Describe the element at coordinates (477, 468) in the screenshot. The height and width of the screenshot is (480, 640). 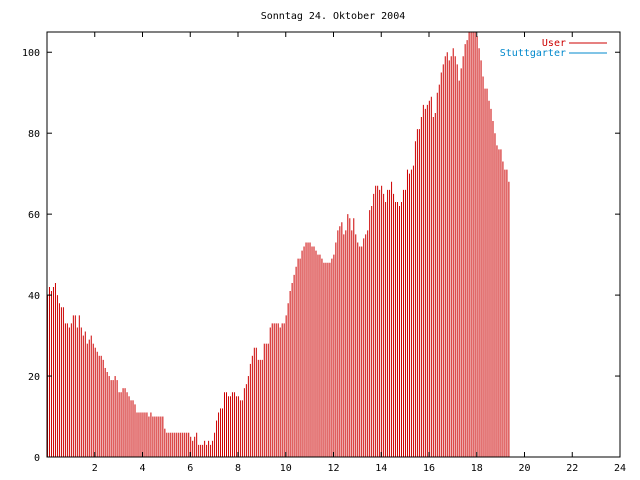
I see `x-tick-label: 18` at that location.